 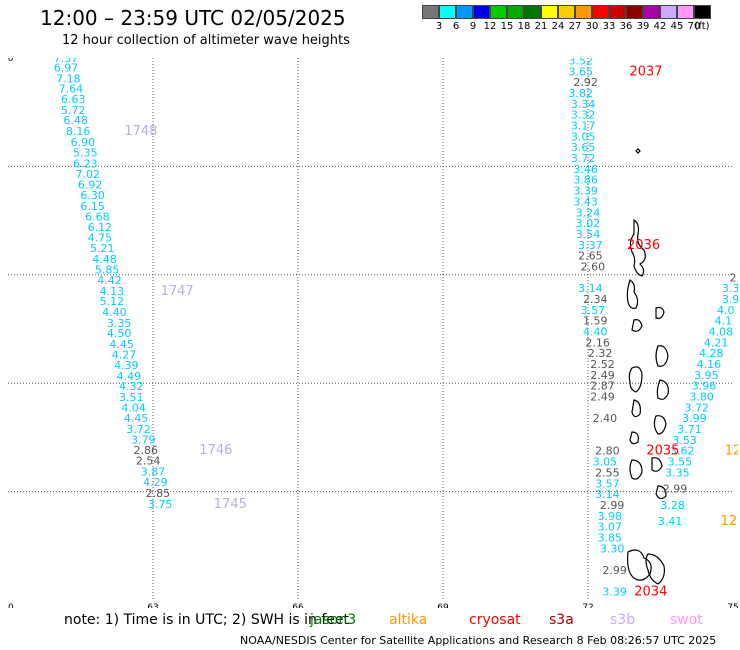 What do you see at coordinates (85, 163) in the screenshot?
I see `swh-value: 6.23` at bounding box center [85, 163].